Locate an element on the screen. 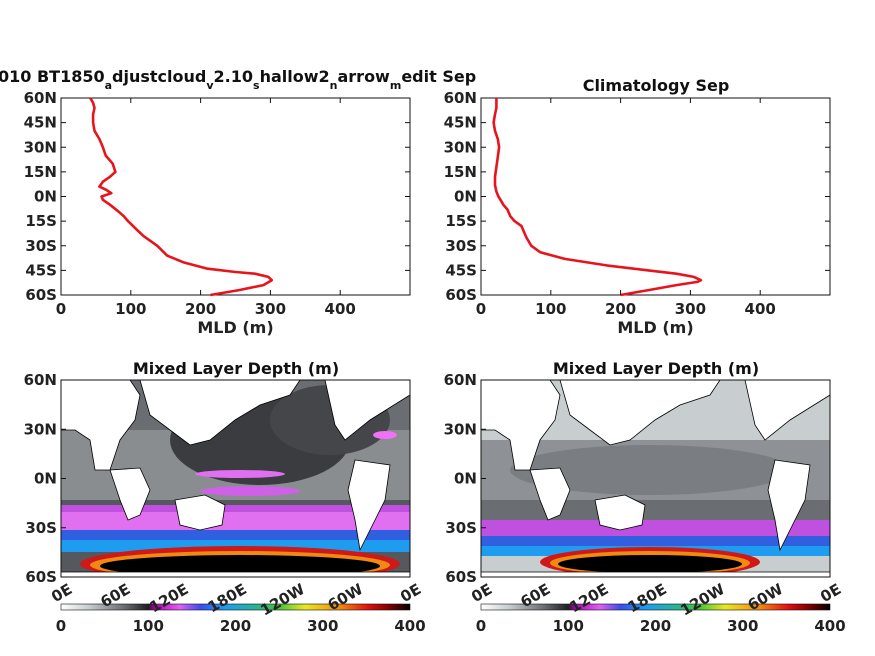  map-left-field is located at coordinates (235, 478).